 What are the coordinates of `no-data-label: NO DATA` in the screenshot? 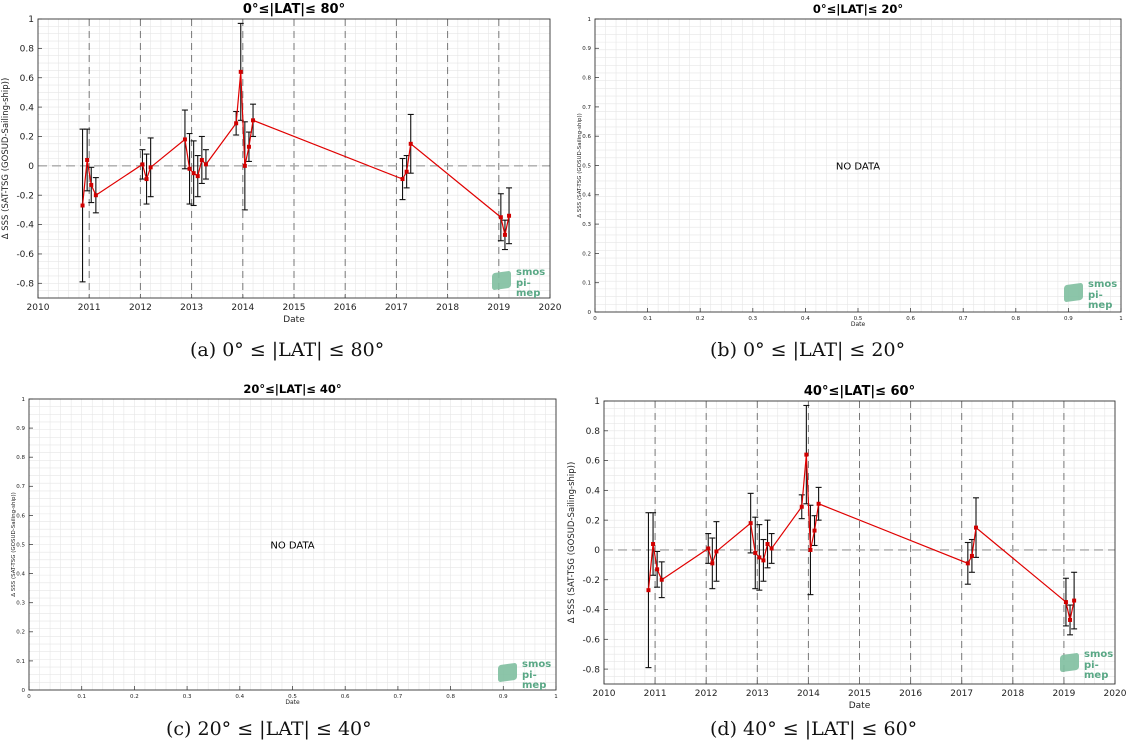 It's located at (292, 546).